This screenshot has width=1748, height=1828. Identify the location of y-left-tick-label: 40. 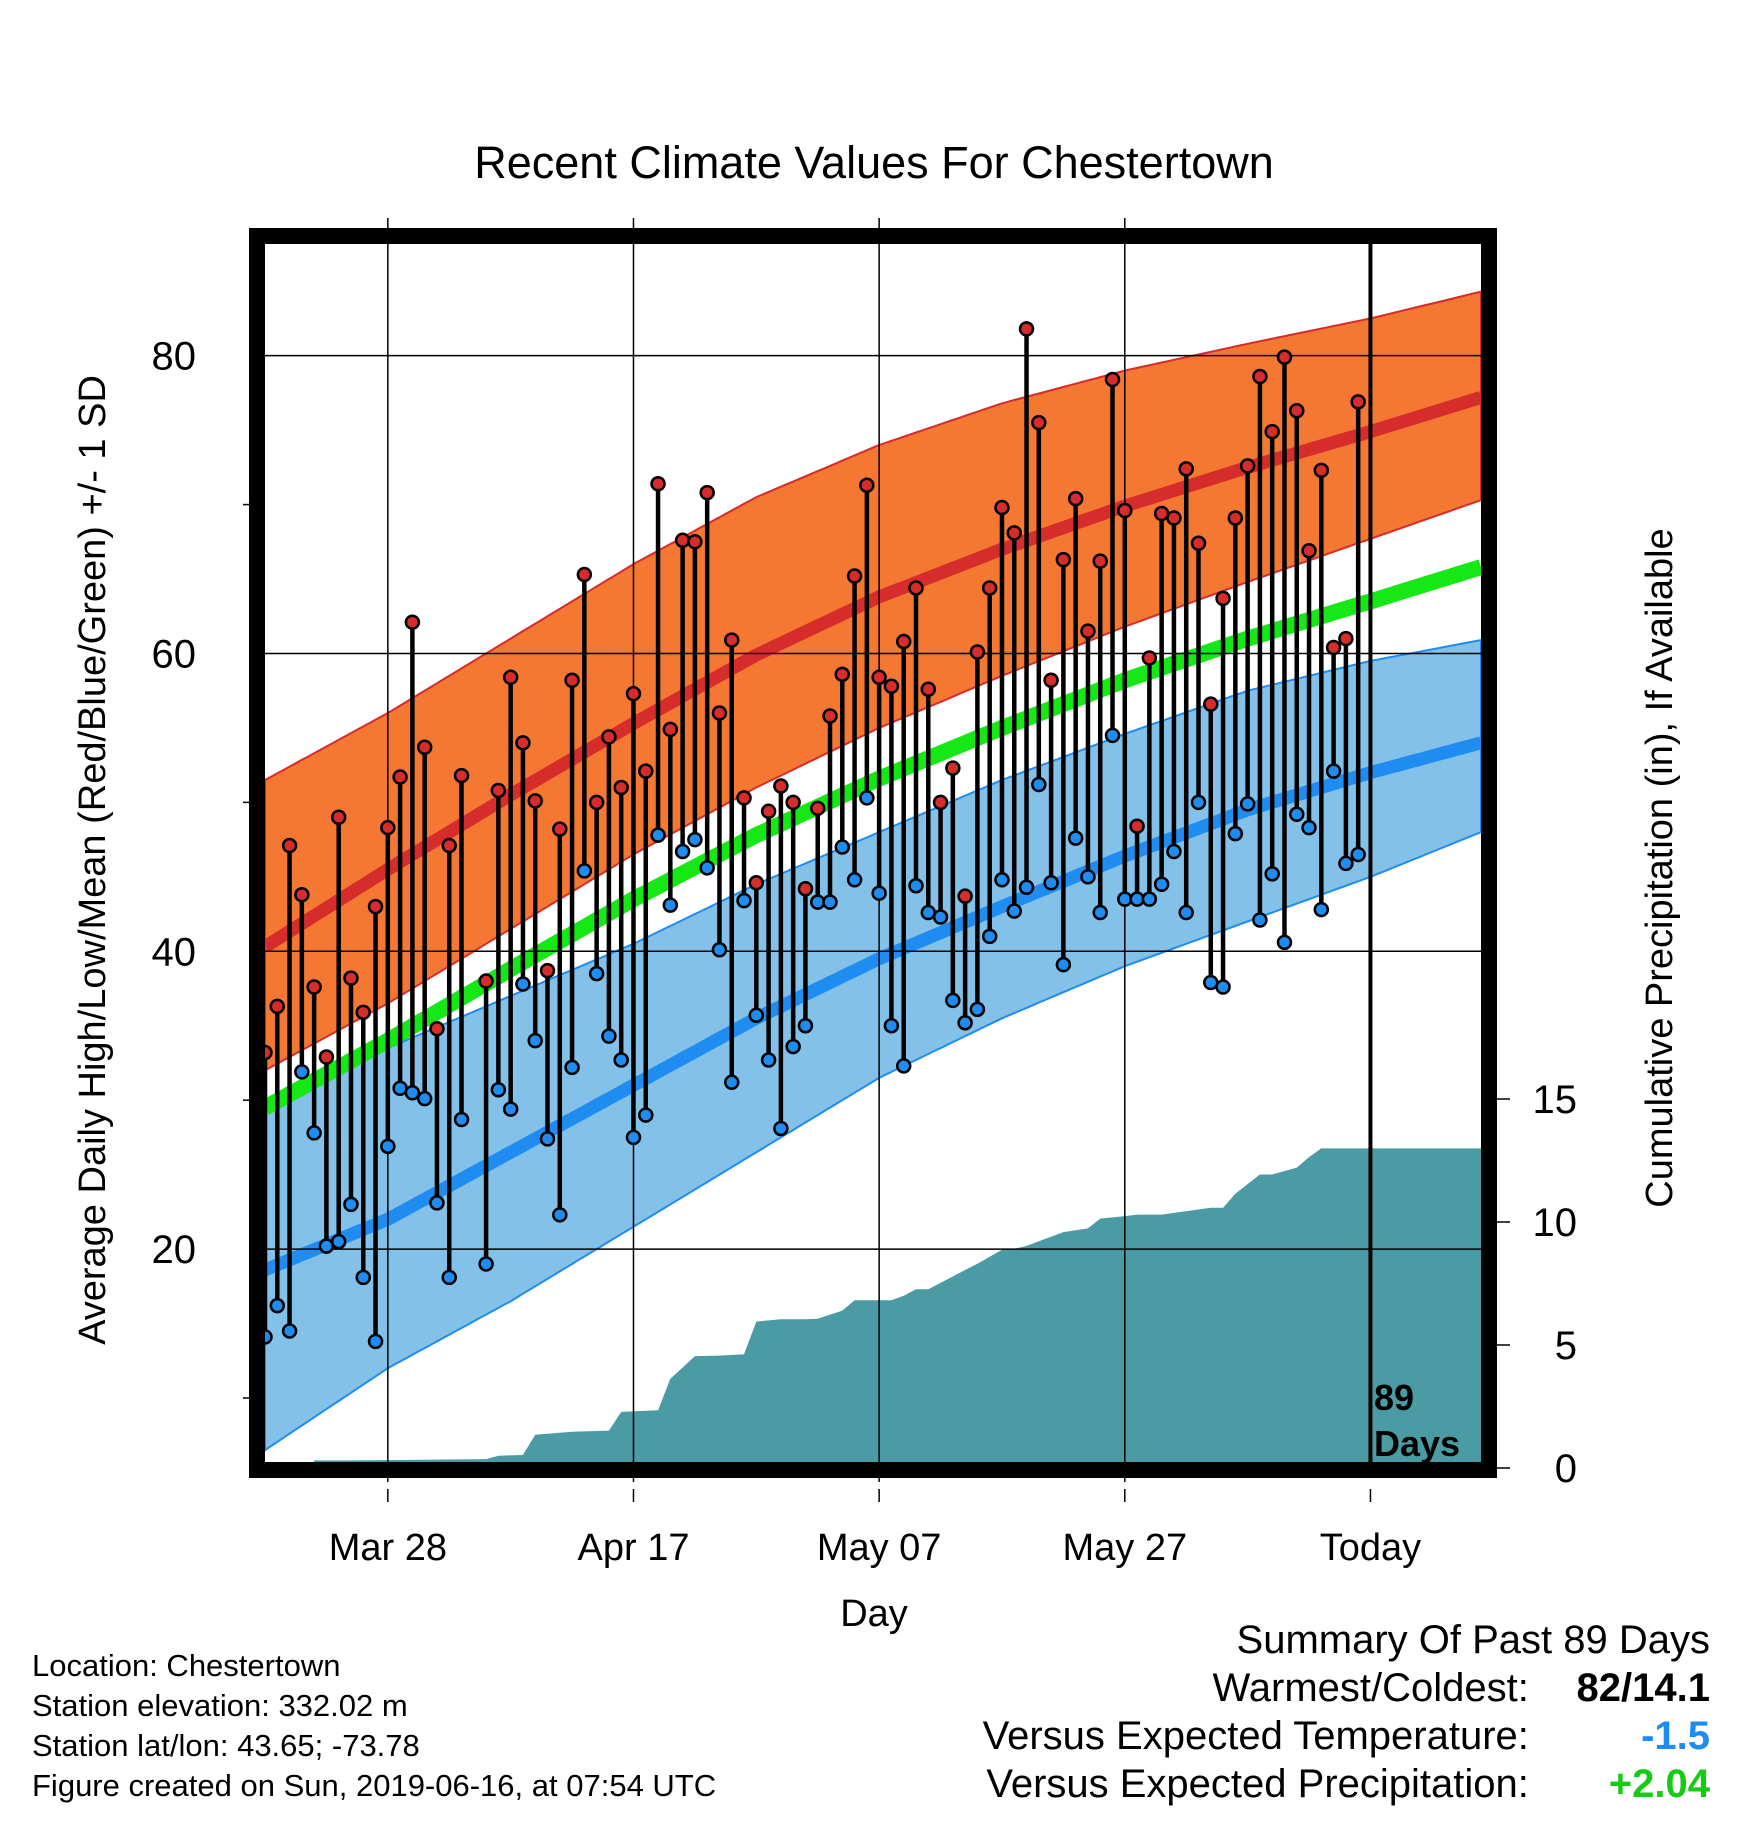
(174, 952).